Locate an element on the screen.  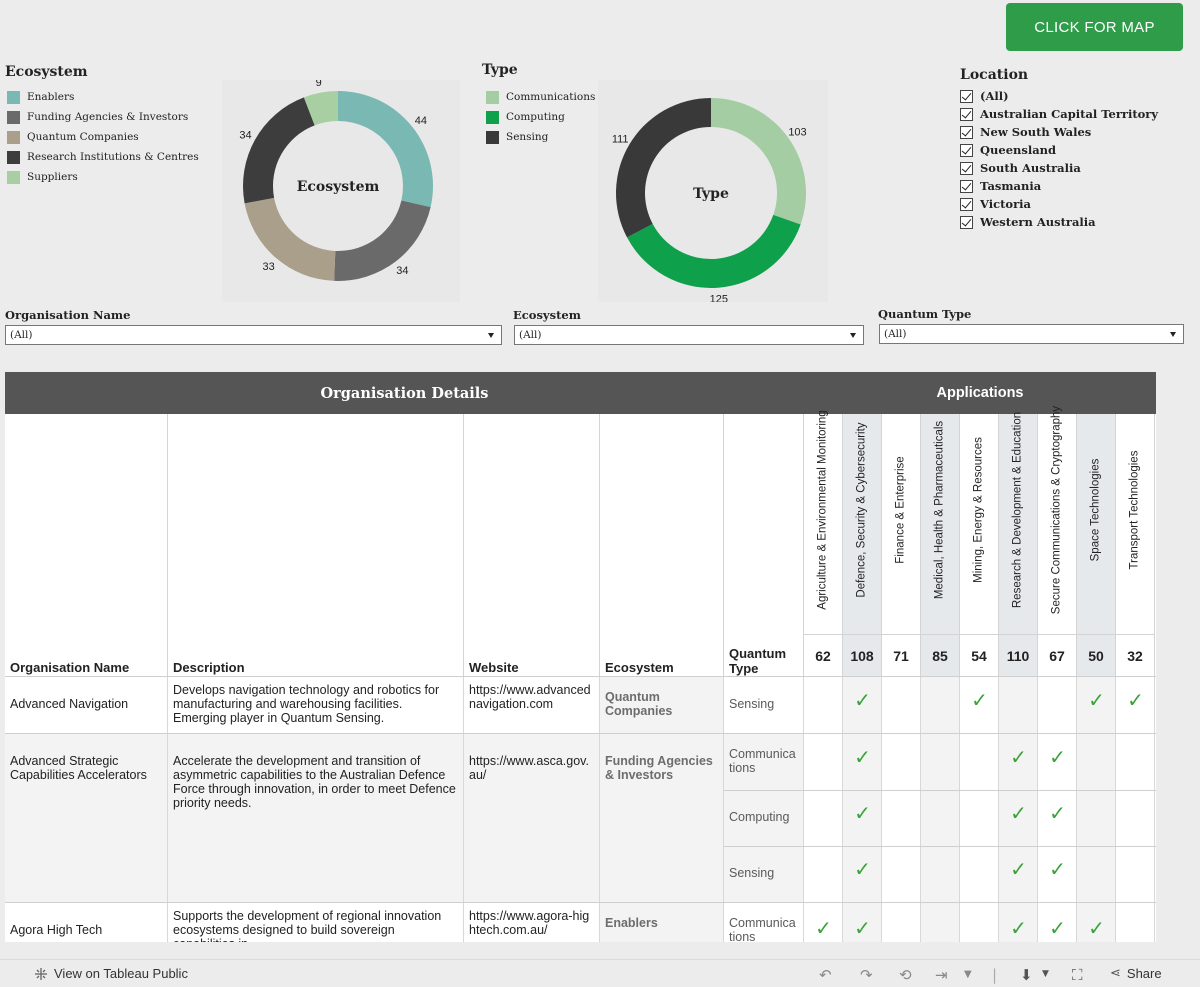
redo-icon: ↷ is located at coordinates (866, 975).